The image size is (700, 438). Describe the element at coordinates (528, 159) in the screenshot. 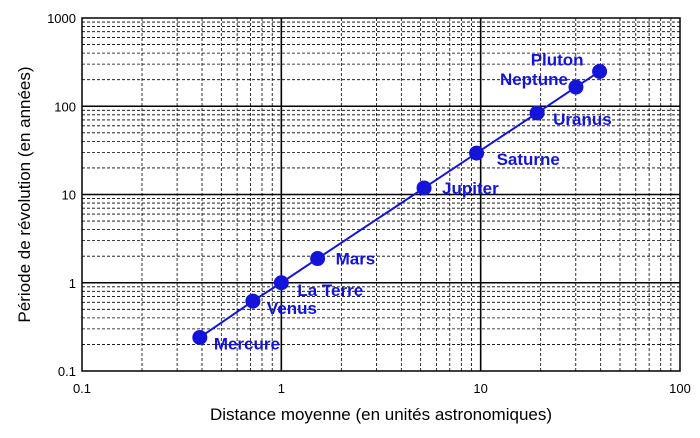

I see `point-label: Saturne` at that location.